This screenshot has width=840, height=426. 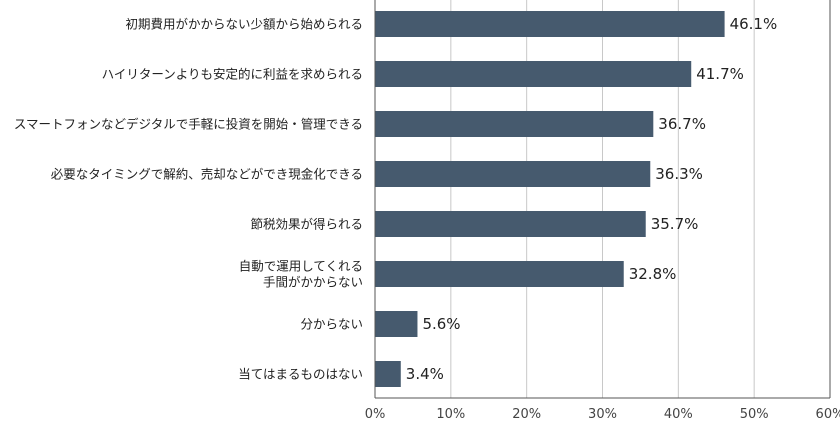 I want to click on x-tick-label: 60%, so click(x=828, y=414).